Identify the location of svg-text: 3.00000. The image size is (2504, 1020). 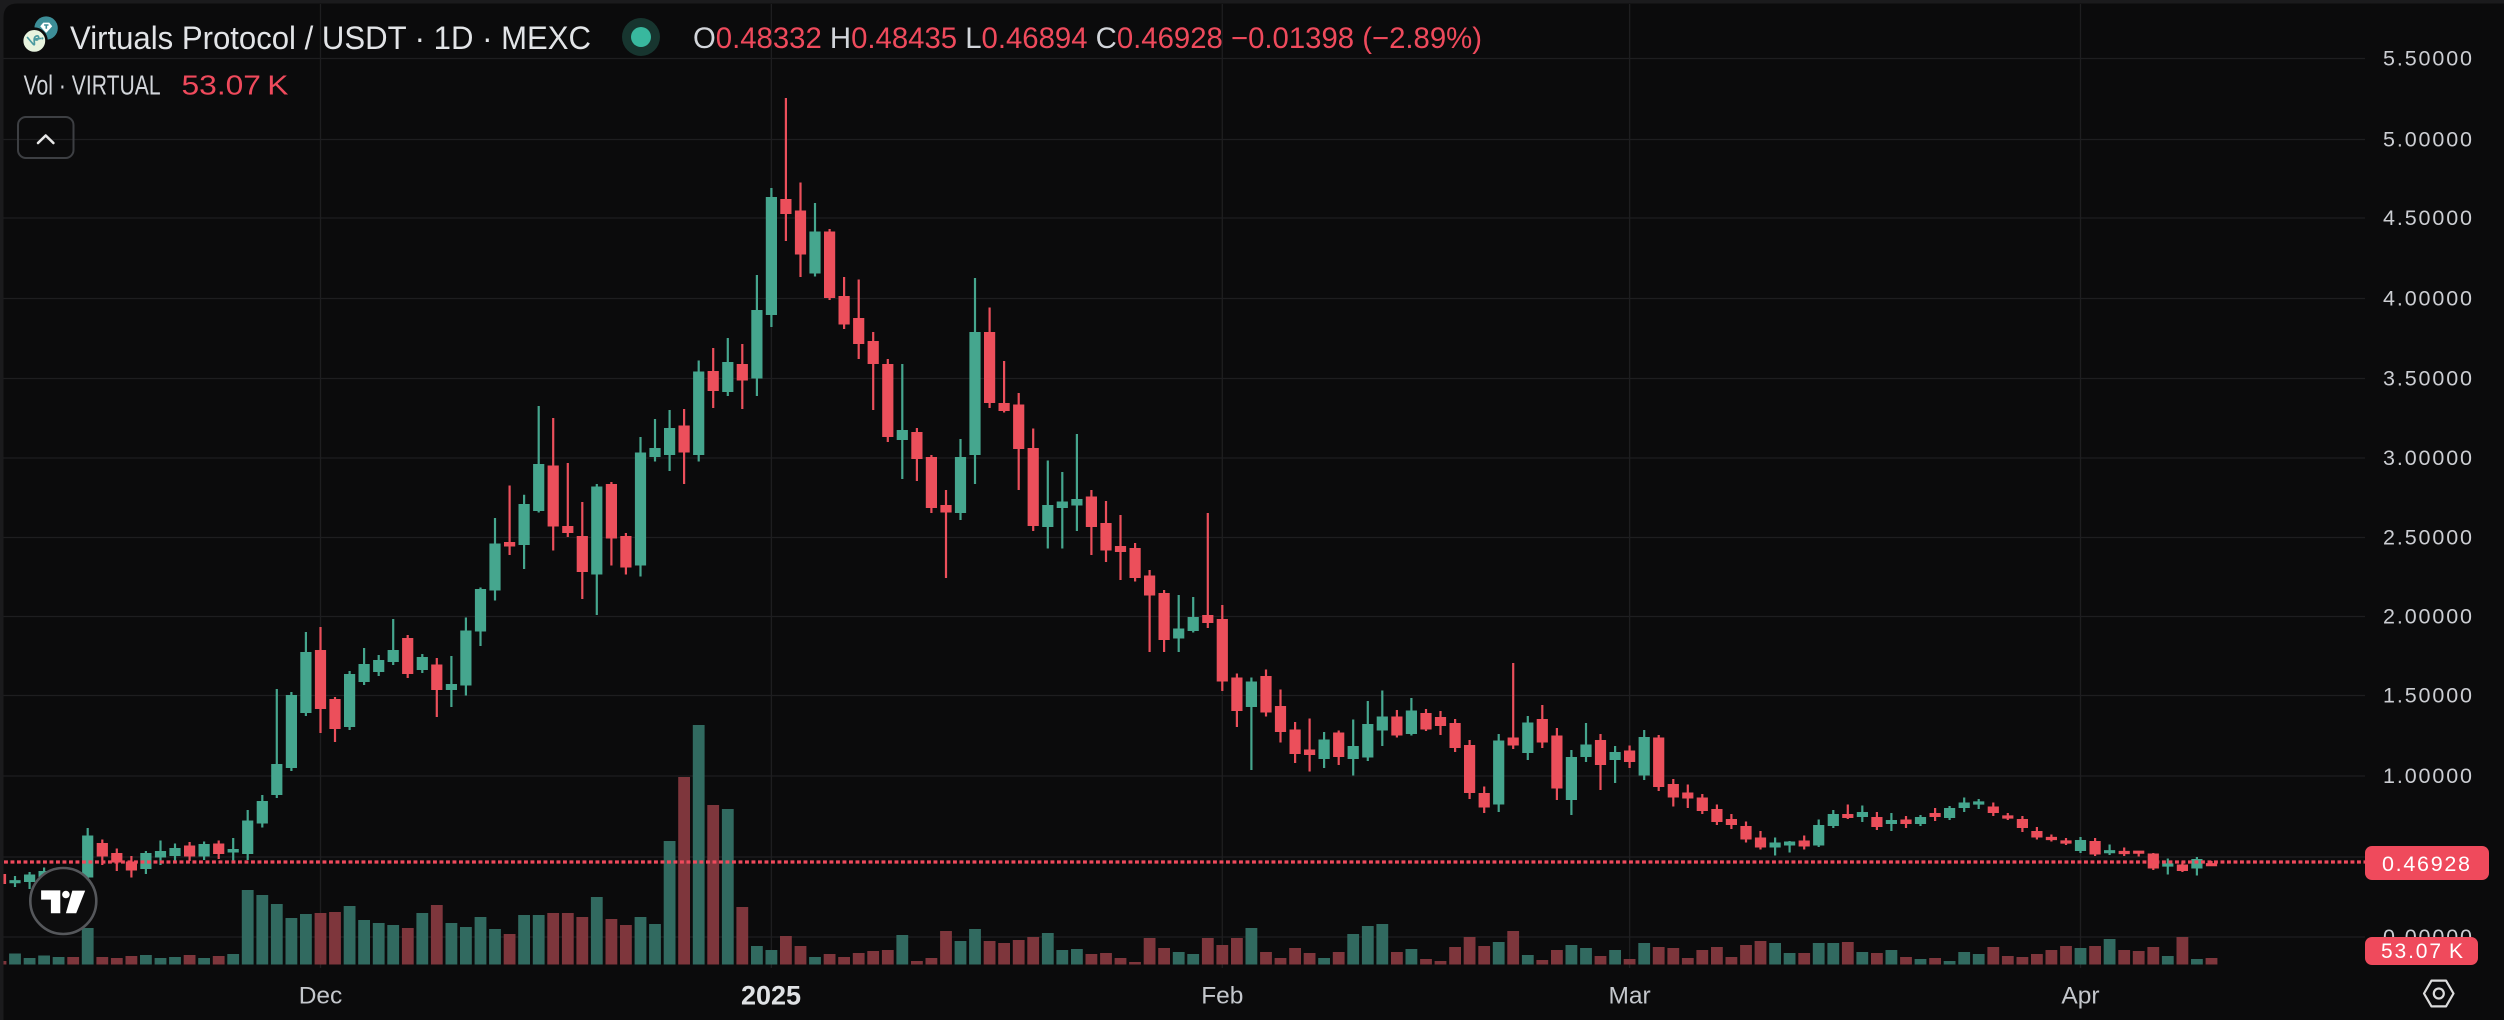
(2427, 458).